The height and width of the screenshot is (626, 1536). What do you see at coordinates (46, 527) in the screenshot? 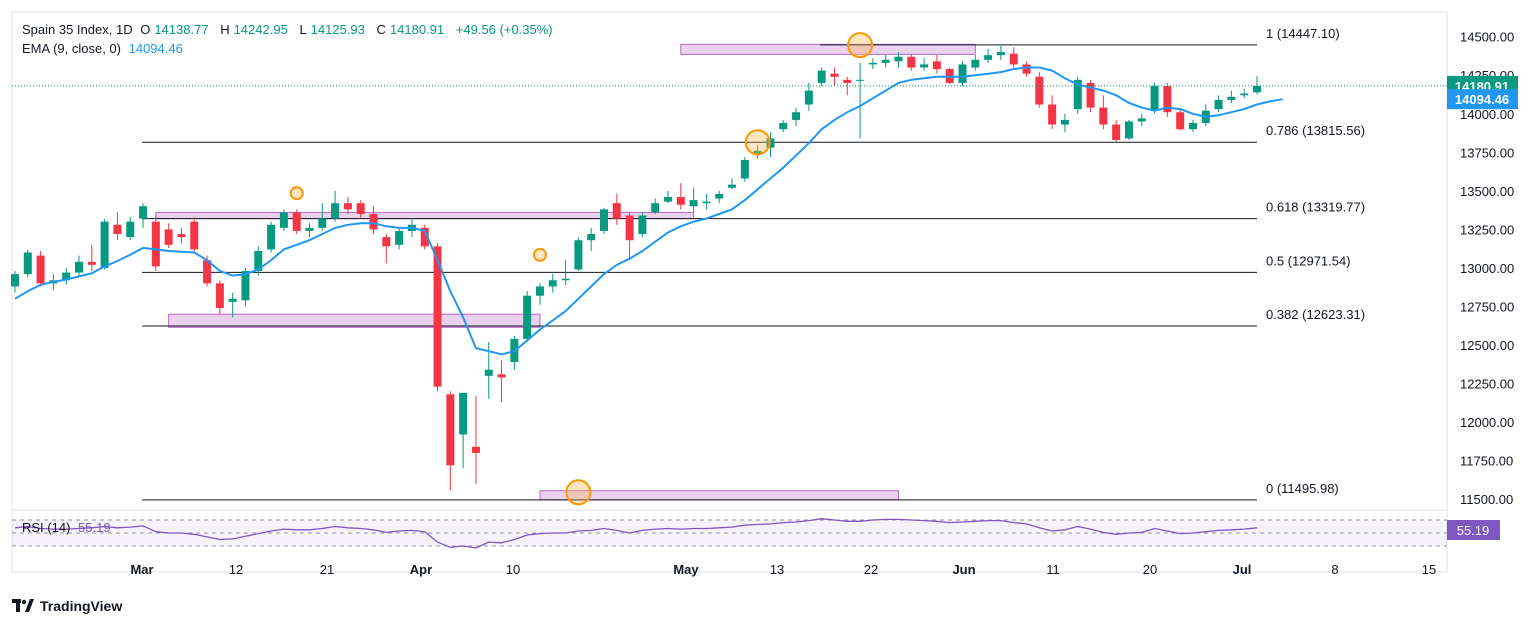
I see `rsi-label: RSI (14)` at bounding box center [46, 527].